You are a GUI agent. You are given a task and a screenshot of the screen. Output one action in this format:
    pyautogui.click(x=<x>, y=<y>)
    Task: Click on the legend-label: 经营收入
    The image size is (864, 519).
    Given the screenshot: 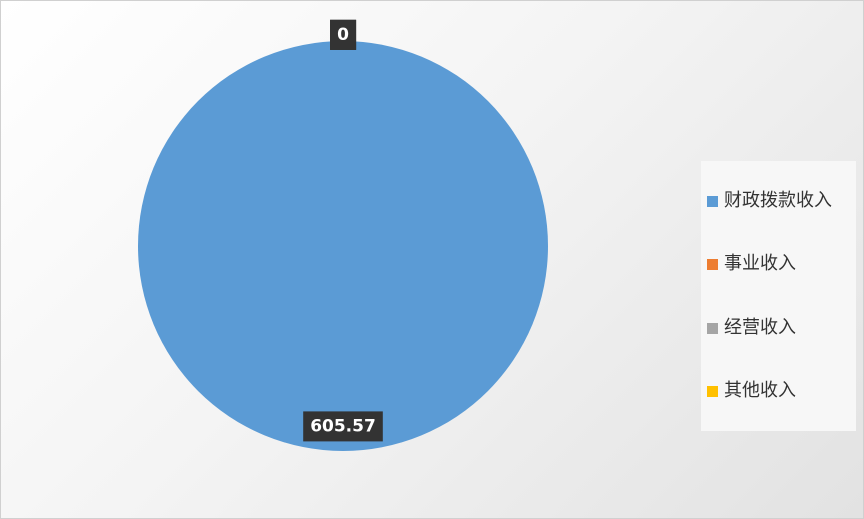 What is the action you would take?
    pyautogui.click(x=760, y=327)
    